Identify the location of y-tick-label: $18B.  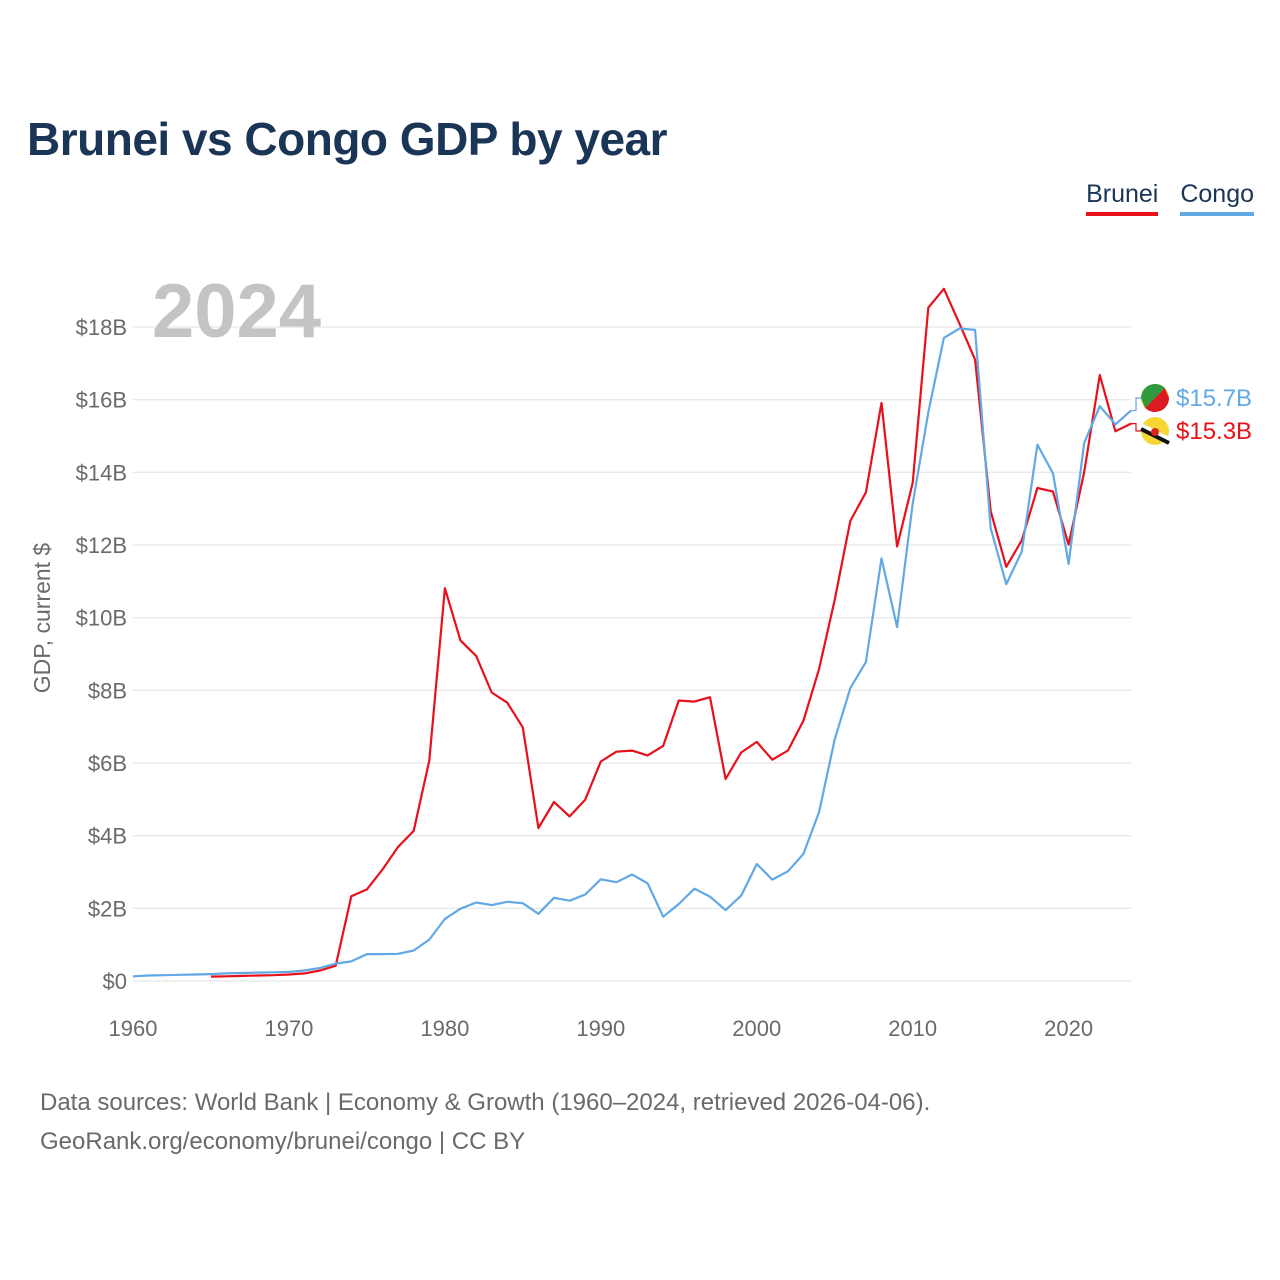
(101, 327).